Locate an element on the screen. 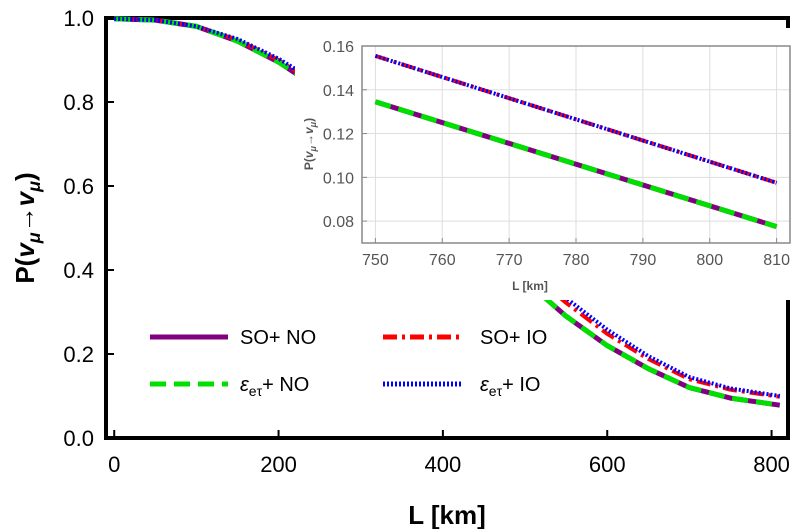 The width and height of the screenshot is (794, 529). inset-y-tick-label: 0.16 is located at coordinates (338, 47).